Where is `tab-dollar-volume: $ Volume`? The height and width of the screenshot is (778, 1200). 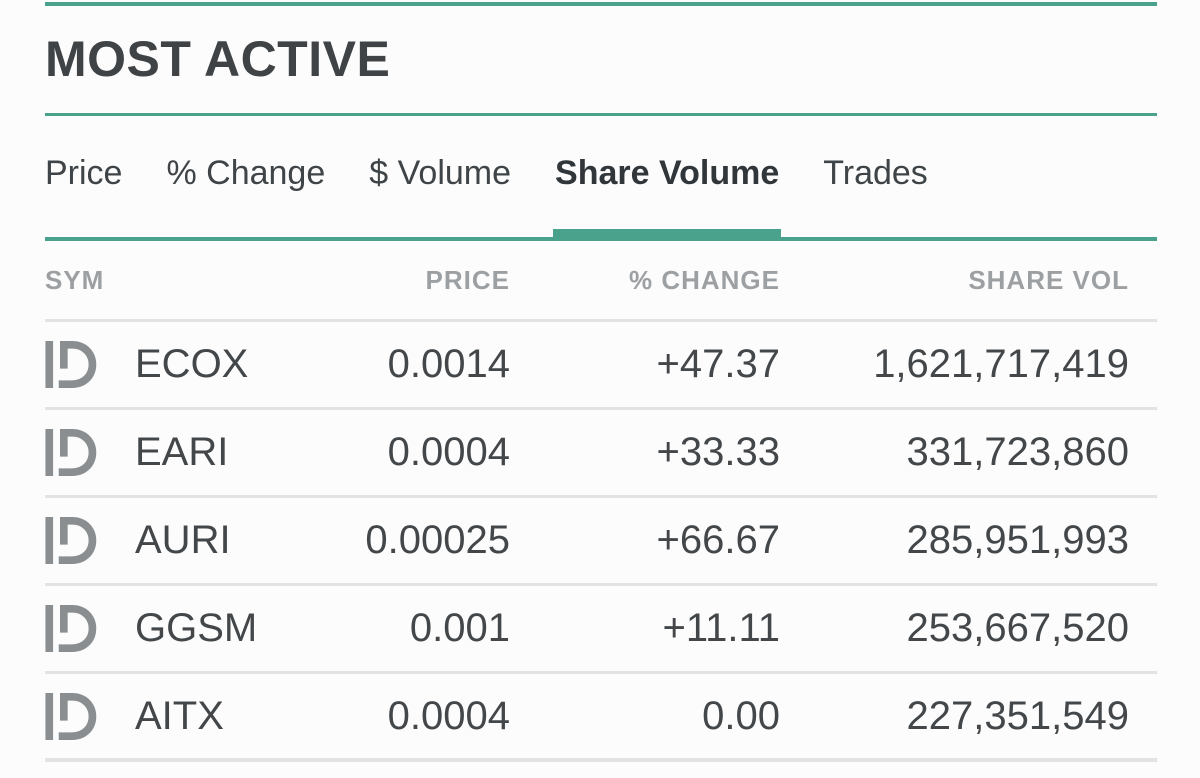 tab-dollar-volume: $ Volume is located at coordinates (440, 173).